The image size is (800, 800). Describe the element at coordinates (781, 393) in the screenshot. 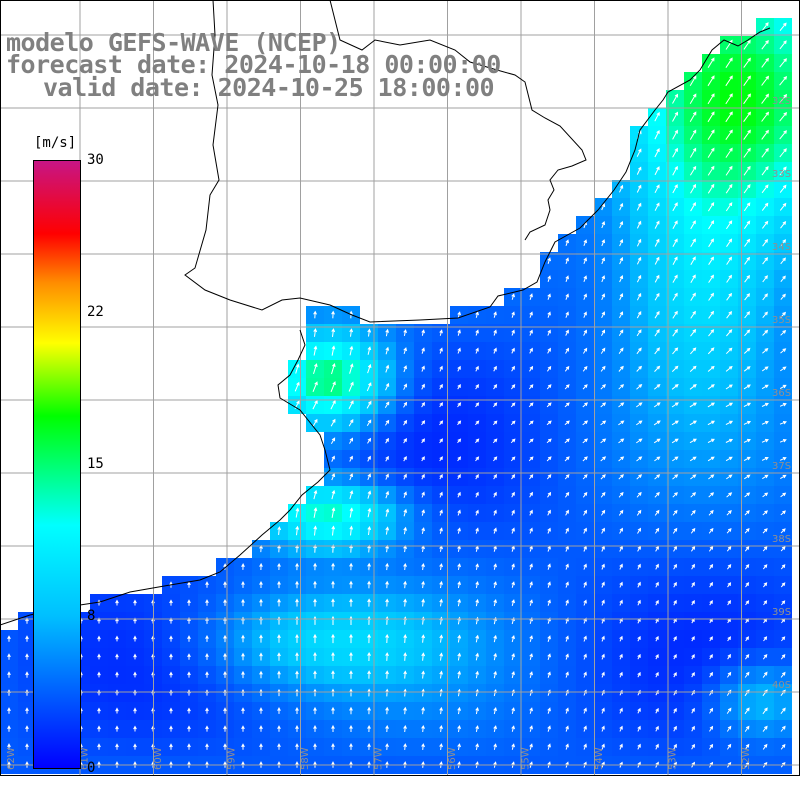

I see `latitude-label: 36S` at that location.